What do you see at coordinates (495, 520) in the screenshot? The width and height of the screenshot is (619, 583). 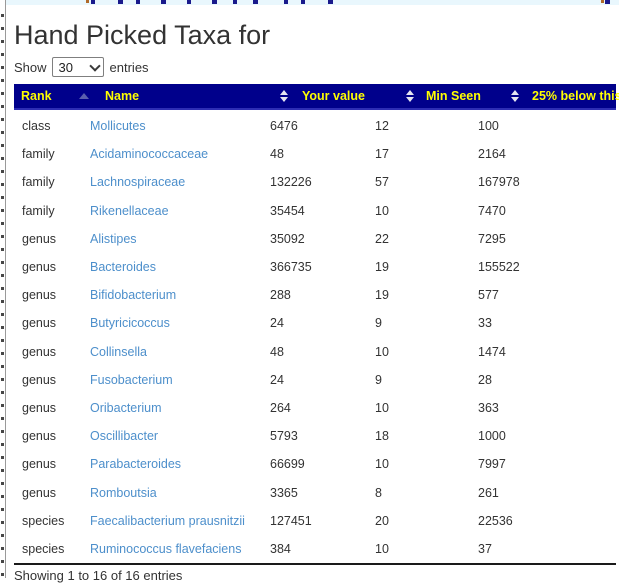 I see `below-cell: 22536` at bounding box center [495, 520].